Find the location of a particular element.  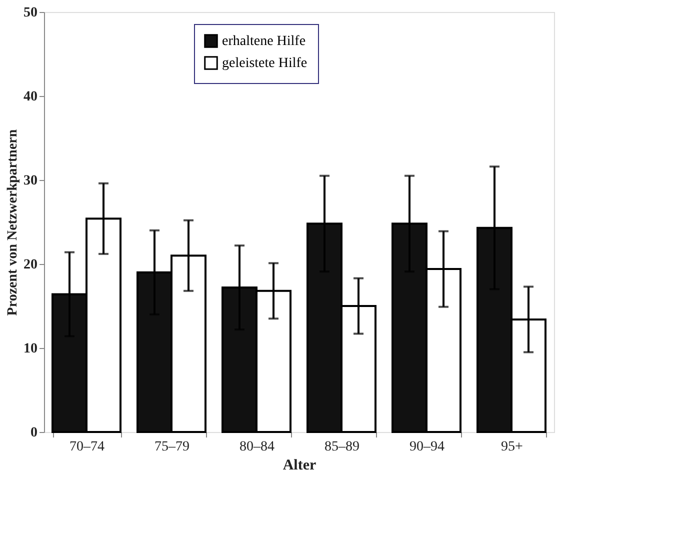

x-tick-label: 90–94 is located at coordinates (427, 447).